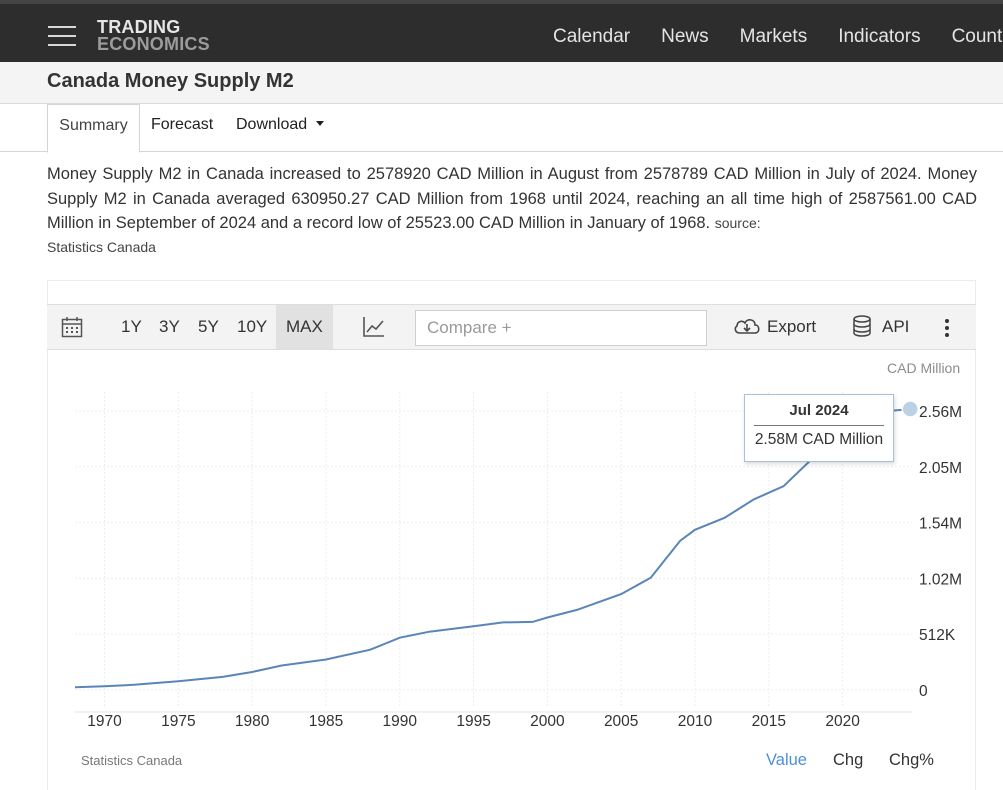 The height and width of the screenshot is (790, 1003). I want to click on x-tick-label: 1990, so click(400, 721).